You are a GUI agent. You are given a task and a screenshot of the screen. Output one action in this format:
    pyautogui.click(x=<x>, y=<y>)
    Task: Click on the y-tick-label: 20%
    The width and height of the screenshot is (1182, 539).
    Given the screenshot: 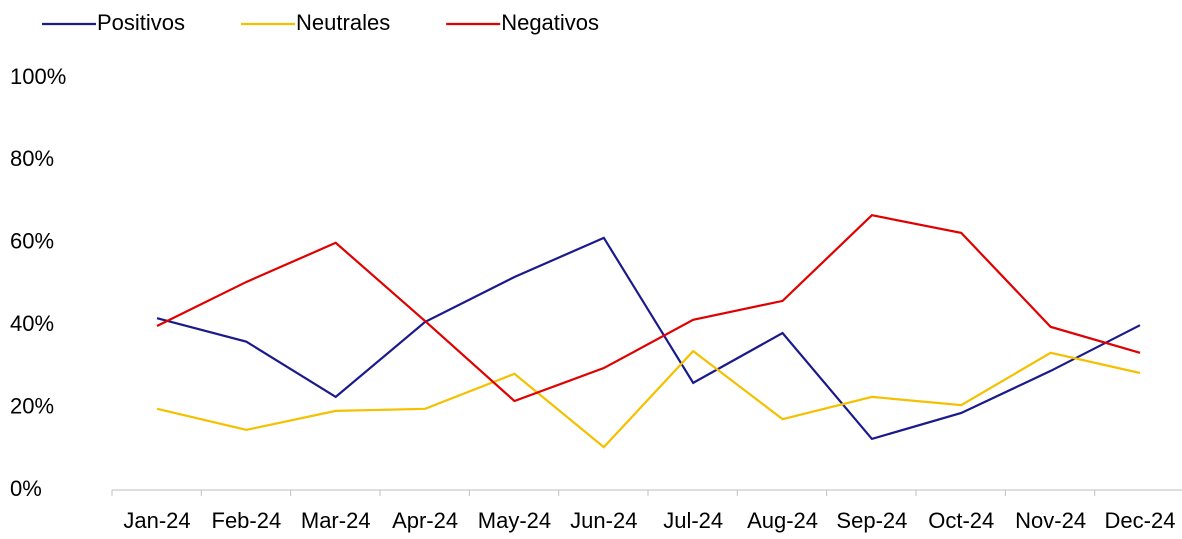 What is the action you would take?
    pyautogui.click(x=32, y=405)
    